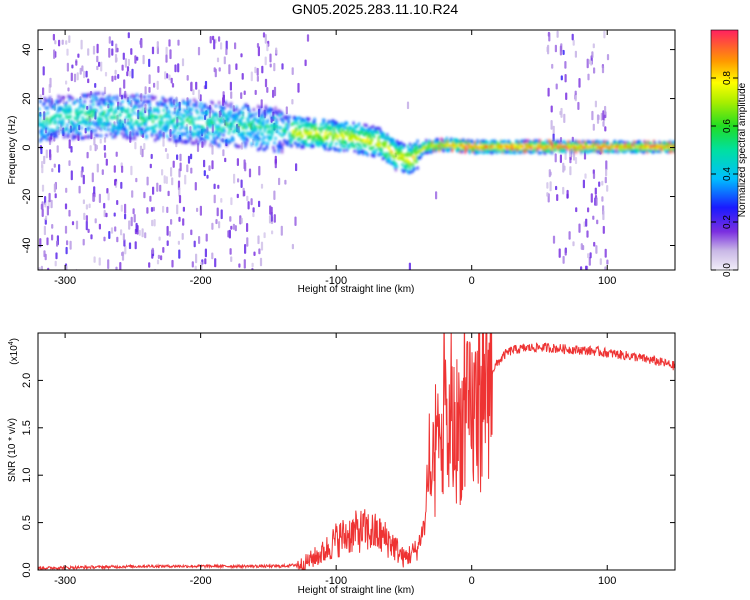  What do you see at coordinates (65, 581) in the screenshot?
I see `snr-x-tick-label: -300` at bounding box center [65, 581].